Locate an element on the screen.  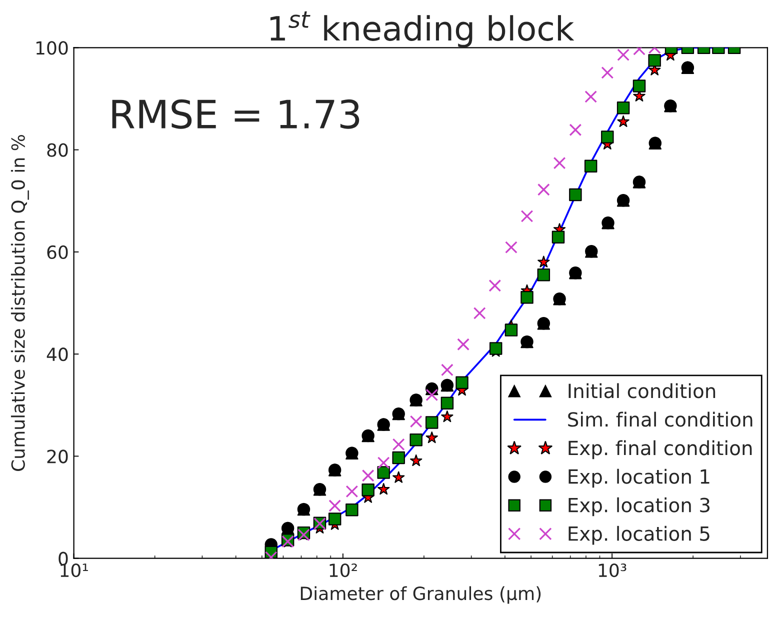
y-axis-title: Cumulative size distribution Q_0 in % is located at coordinates (19, 302).